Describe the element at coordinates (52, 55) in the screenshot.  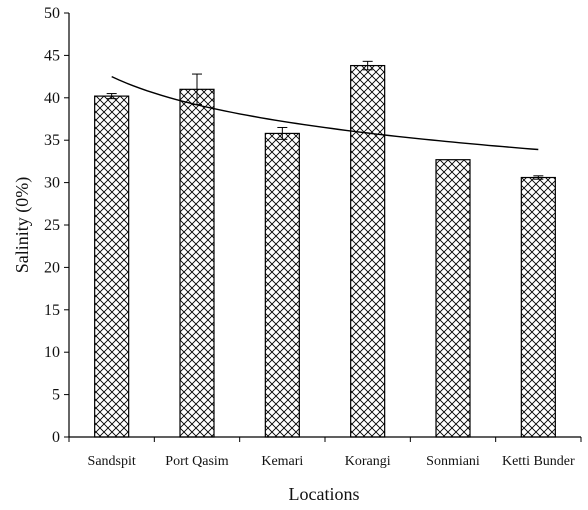
I see `y-tick-label: 45` at that location.